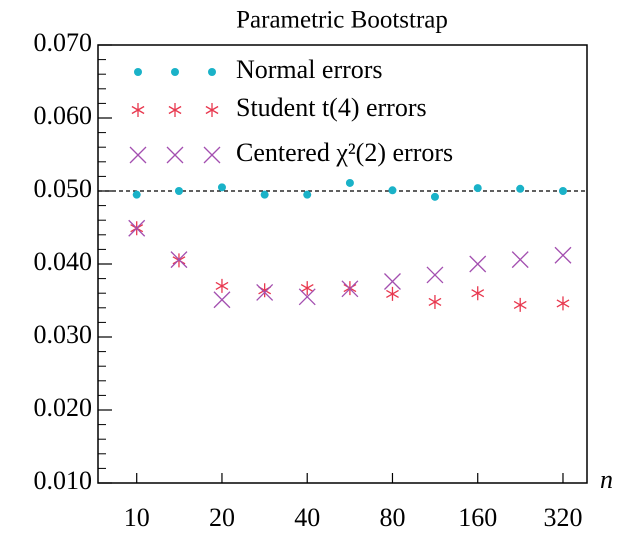  What do you see at coordinates (331, 107) in the screenshot?
I see `legend-label: Student t(4) errors` at bounding box center [331, 107].